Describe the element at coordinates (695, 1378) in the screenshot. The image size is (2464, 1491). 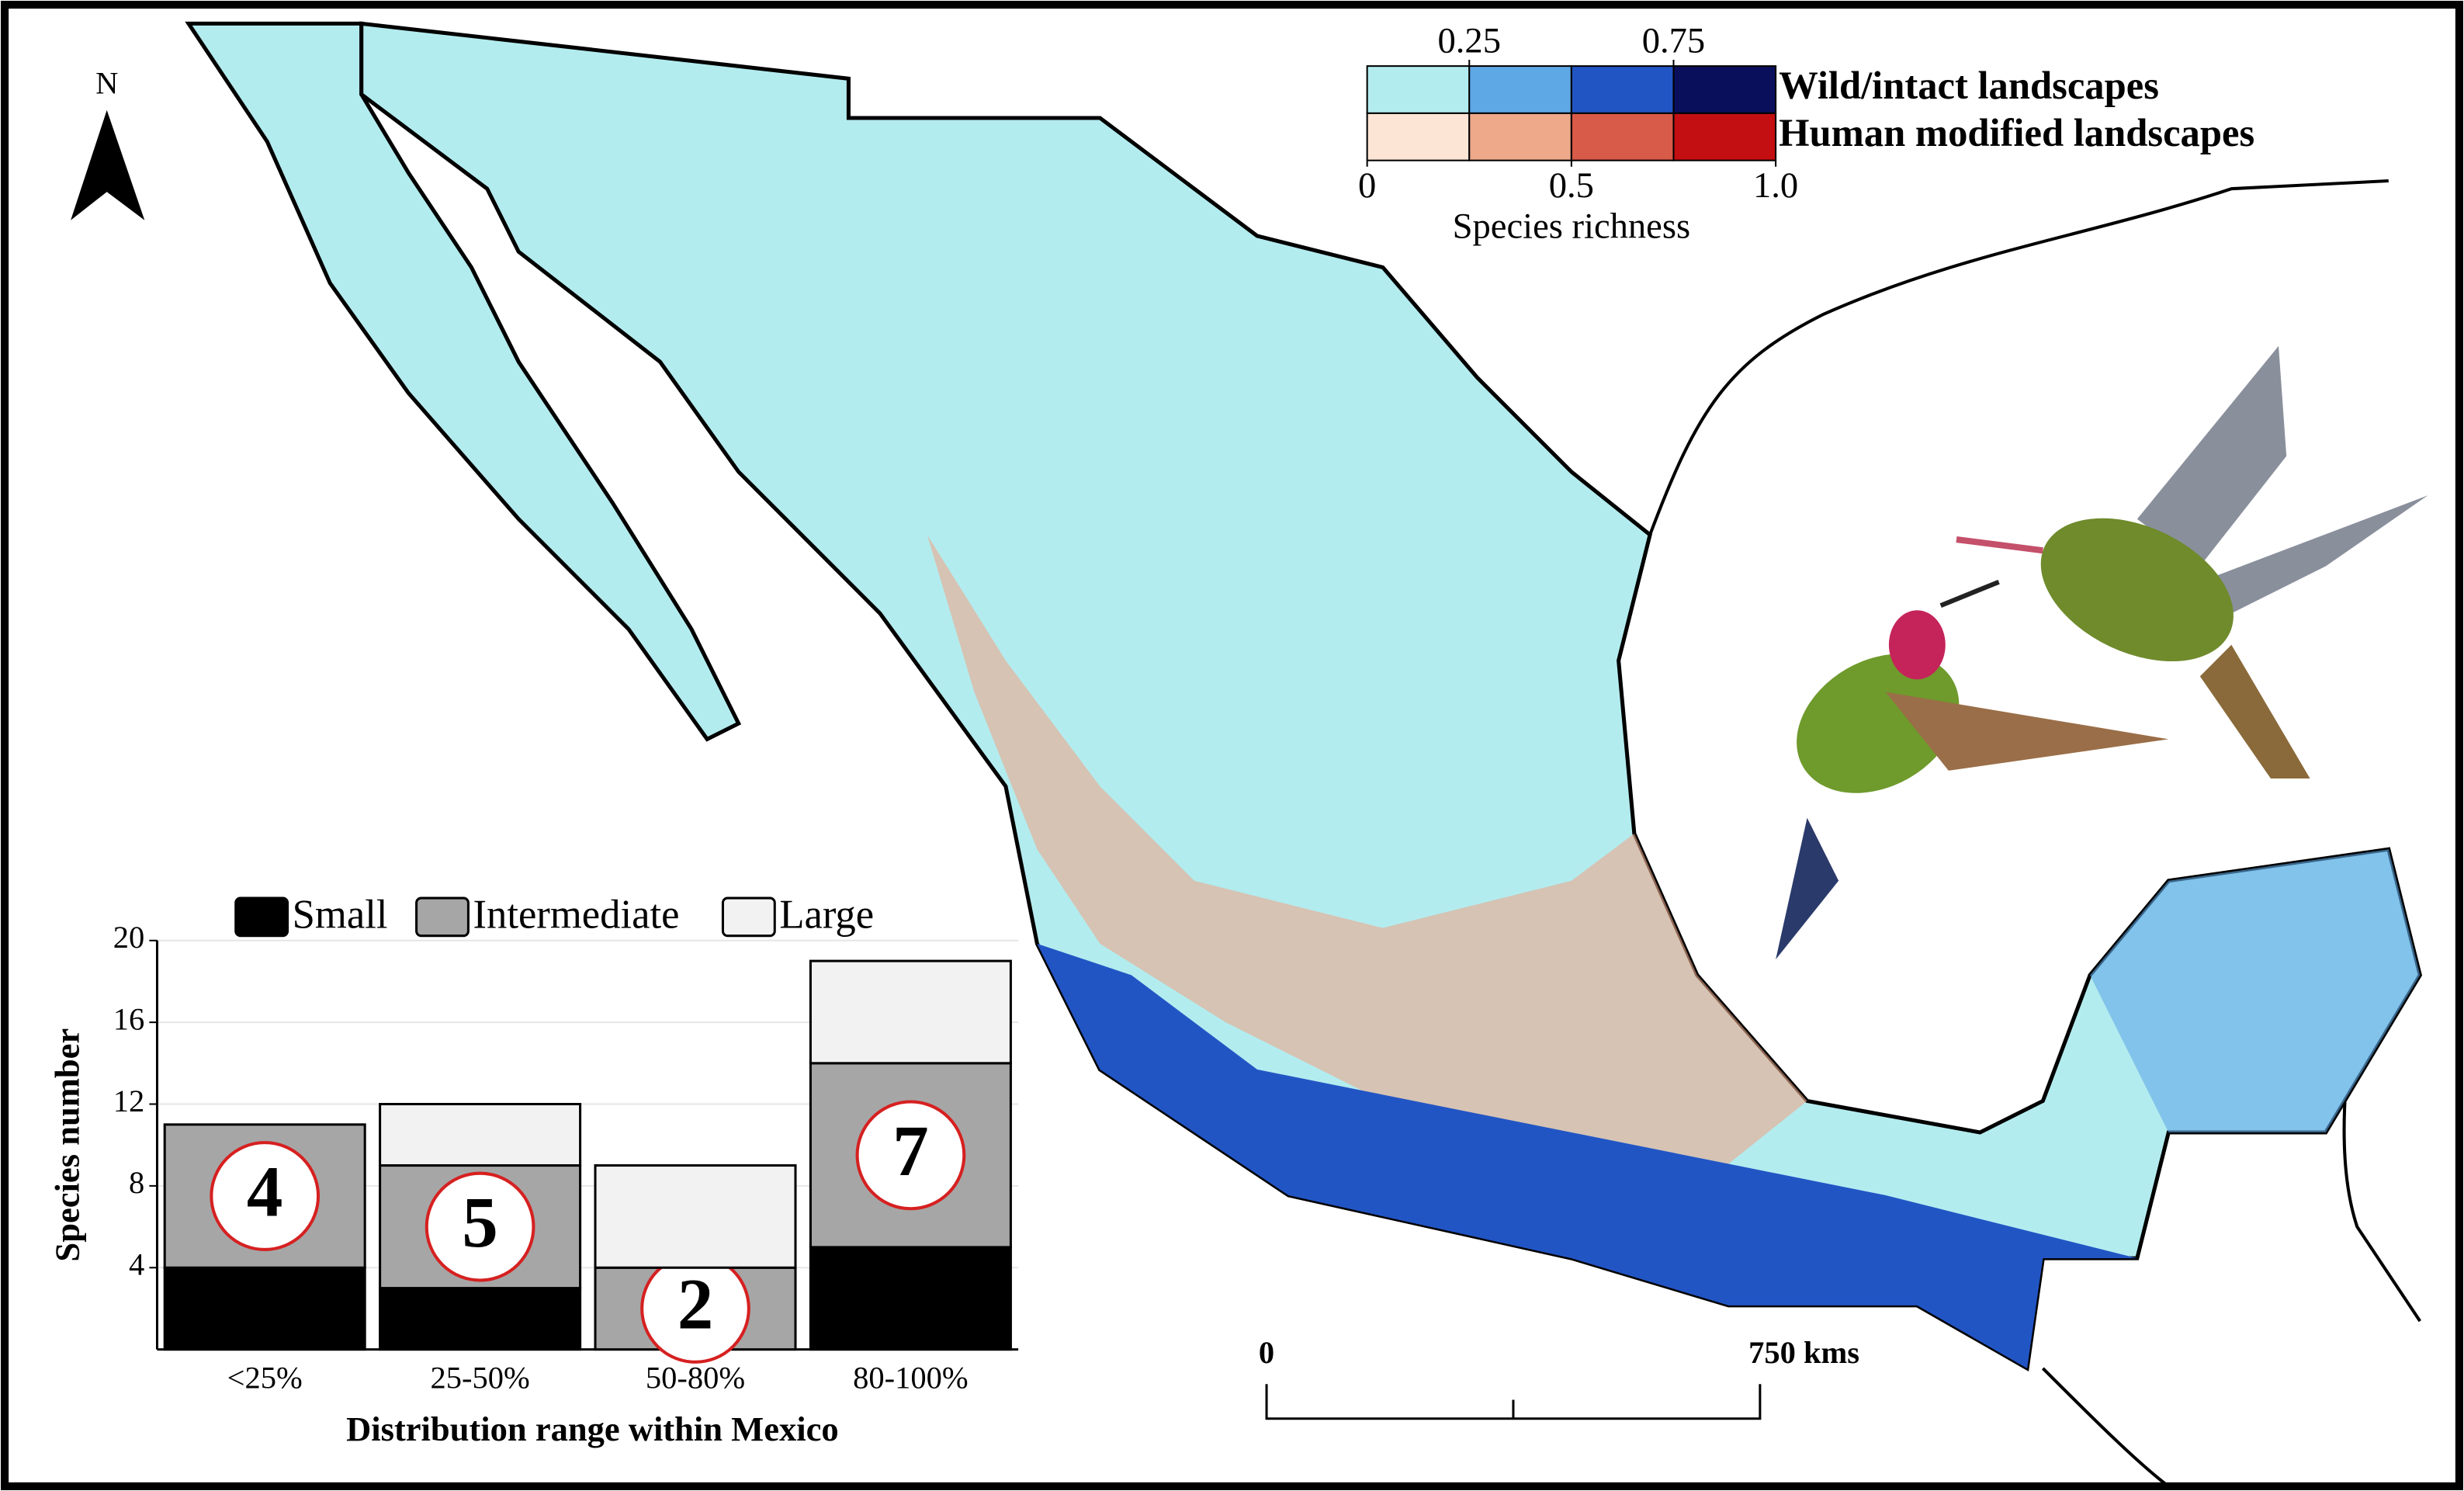
I see `x-tick-label: 50-80%` at that location.